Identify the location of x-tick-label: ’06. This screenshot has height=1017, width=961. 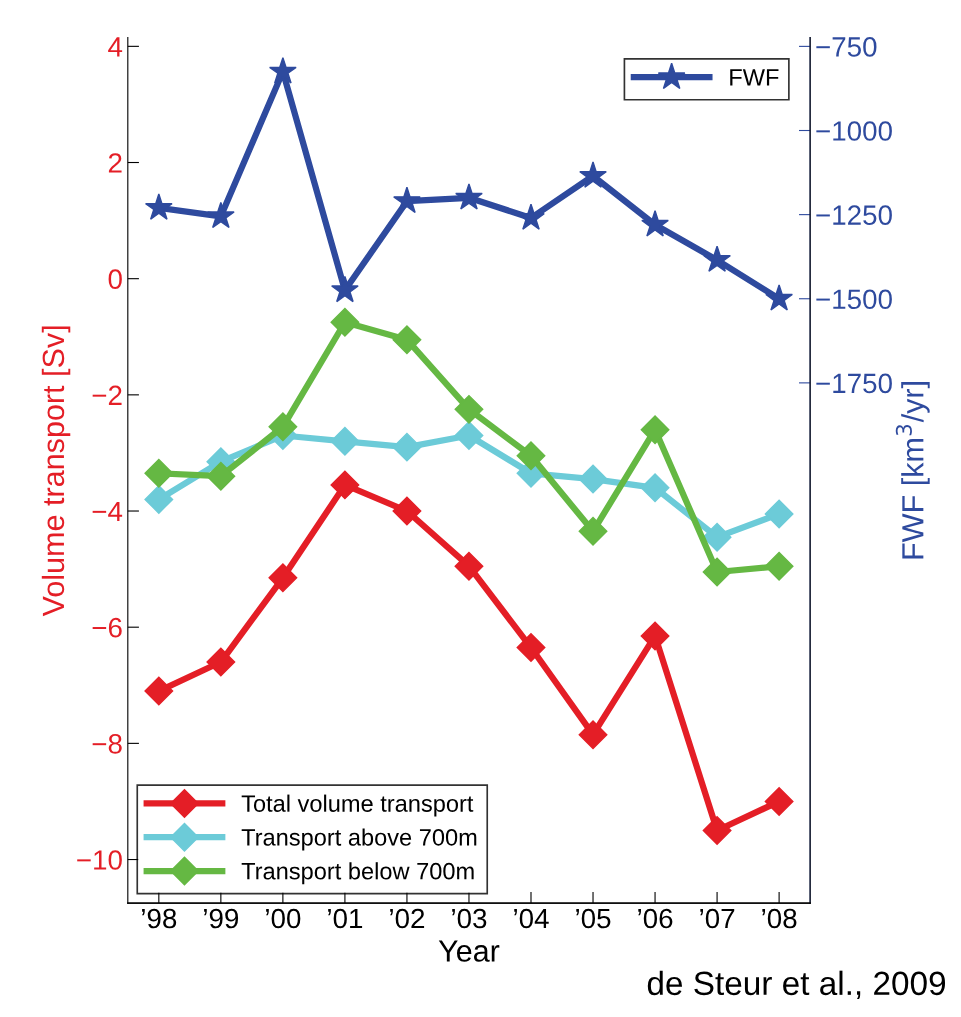
(655, 918).